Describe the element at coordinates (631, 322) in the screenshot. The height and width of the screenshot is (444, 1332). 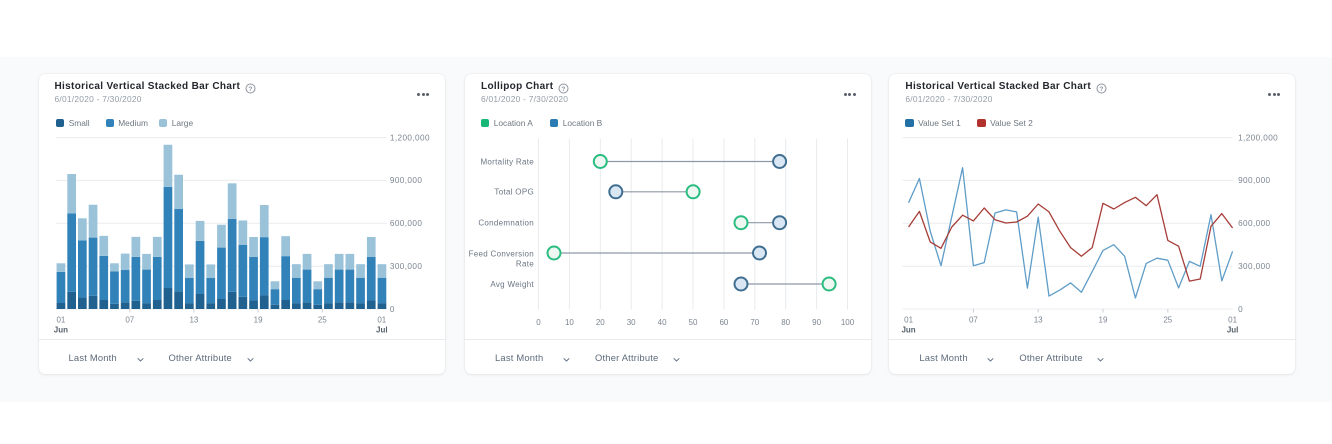
I see `svg-text: 30` at that location.